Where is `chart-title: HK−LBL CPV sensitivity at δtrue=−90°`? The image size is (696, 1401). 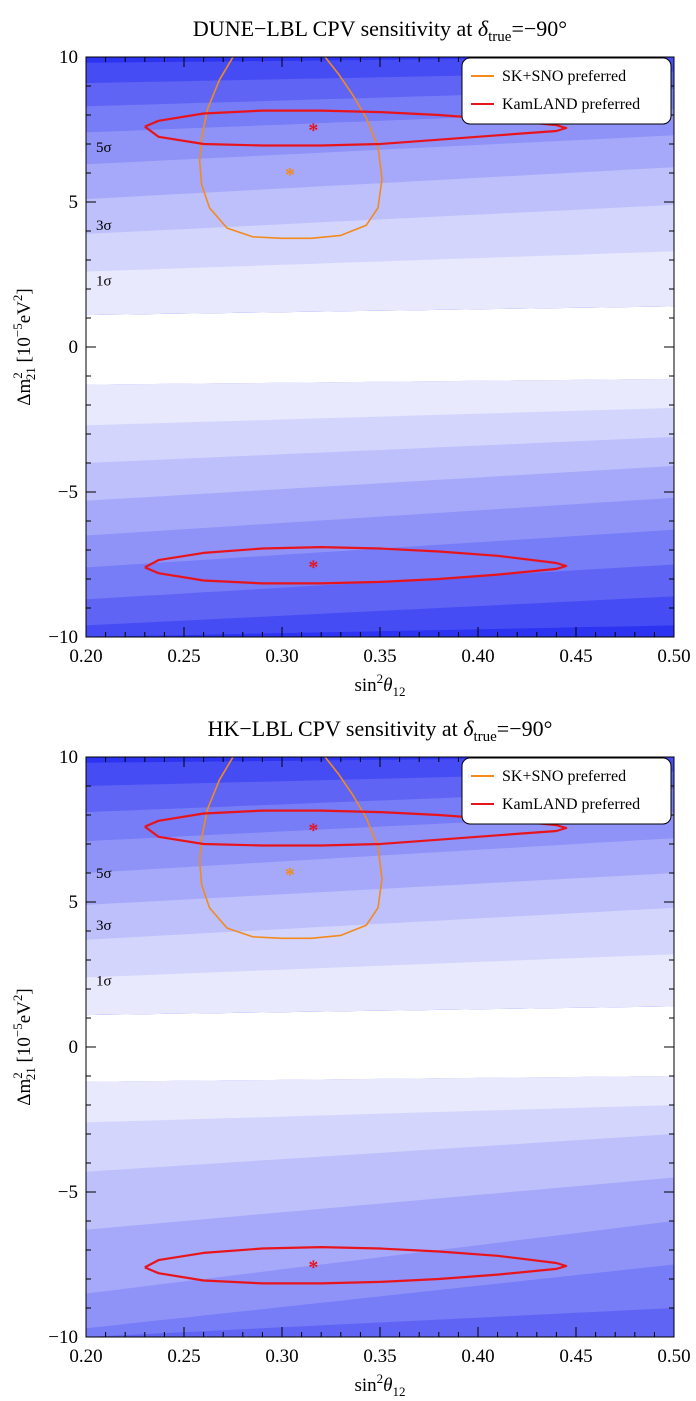 chart-title: HK−LBL CPV sensitivity at δtrue=−90° is located at coordinates (380, 730).